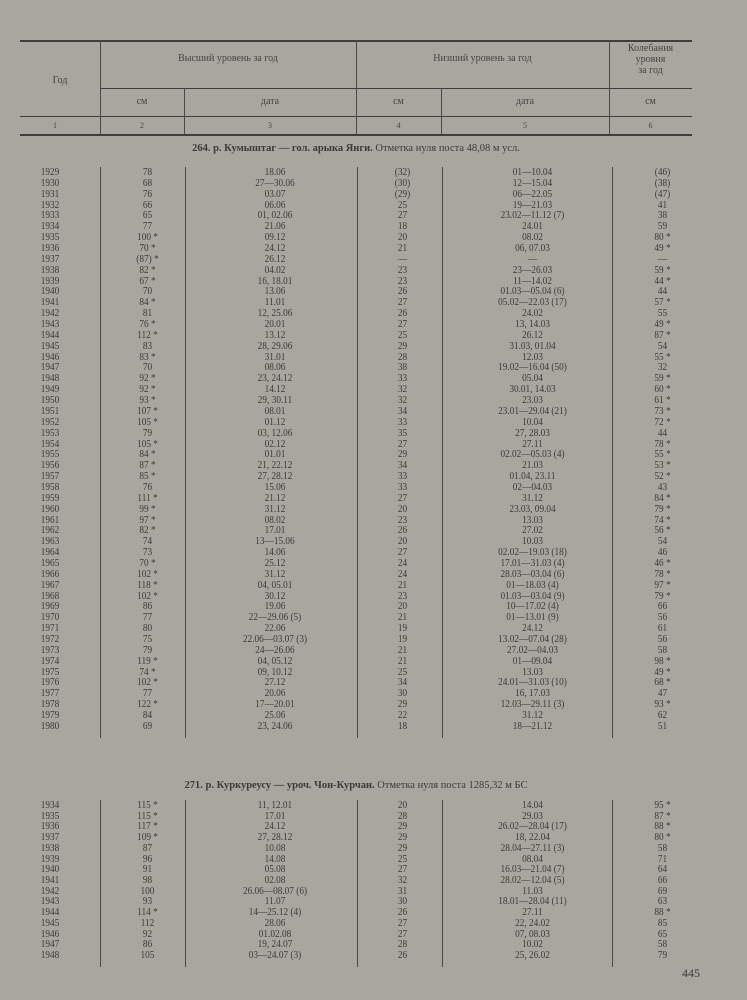 The width and height of the screenshot is (747, 1000). I want to click on table-row: 1952 105 * 01.12 33 10.04 72 *, so click(373, 422).